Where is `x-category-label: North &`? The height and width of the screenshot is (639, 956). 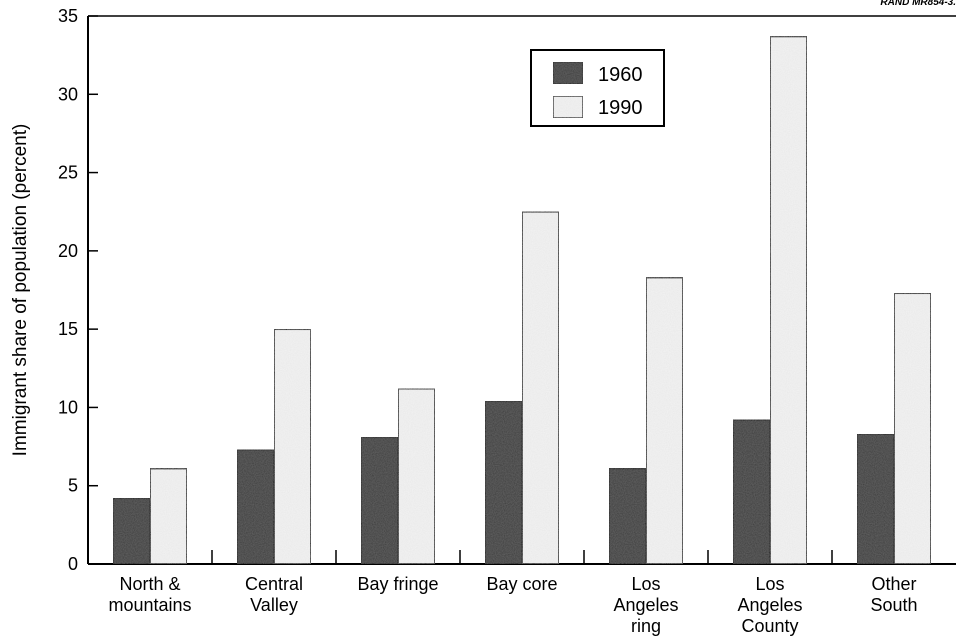 x-category-label: North & is located at coordinates (149, 584).